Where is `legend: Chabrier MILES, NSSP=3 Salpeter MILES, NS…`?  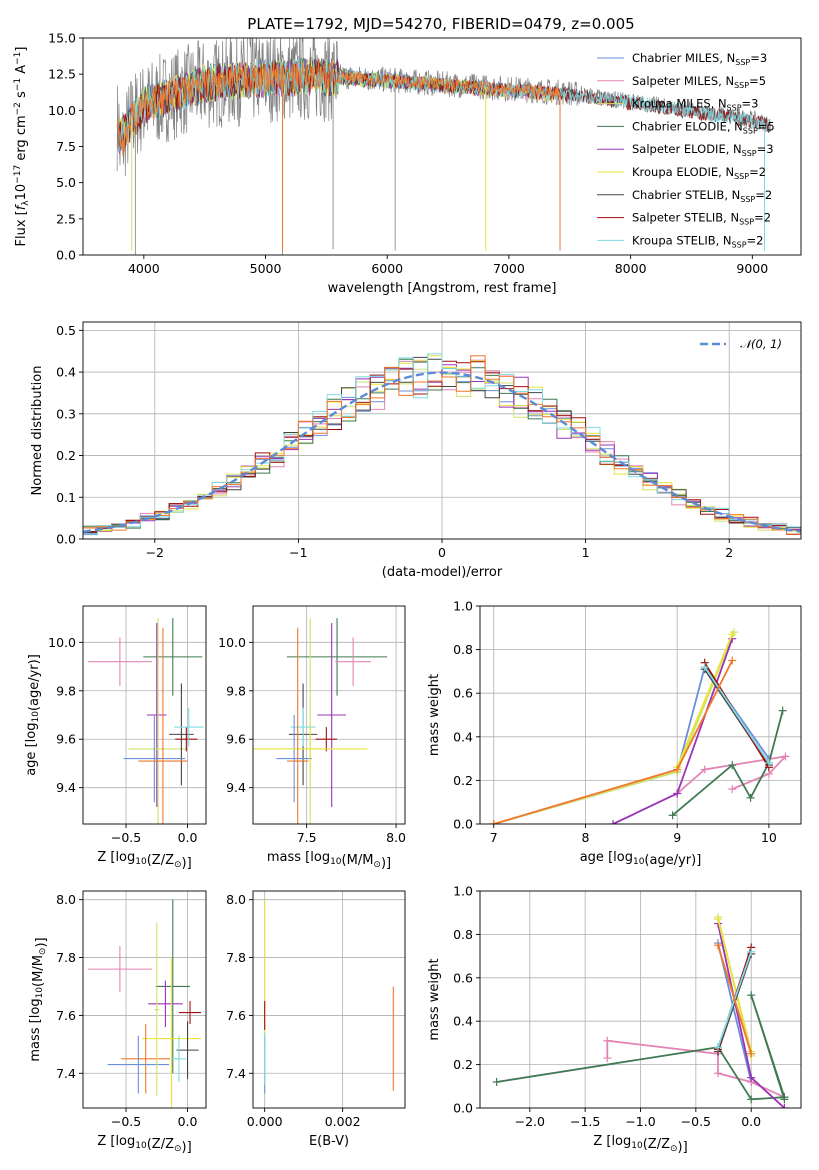
legend: Chabrier MILES, NSSP=3 Salpeter MILES, NS… is located at coordinates (686, 150).